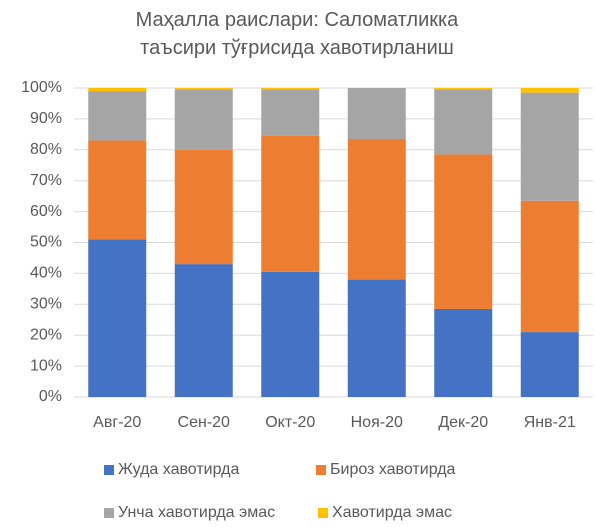  What do you see at coordinates (46, 334) in the screenshot?
I see `y-tick-label: 20%` at bounding box center [46, 334].